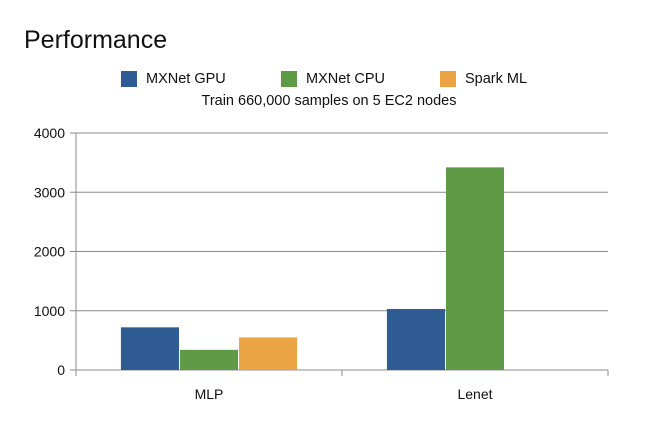  Describe the element at coordinates (96, 40) in the screenshot. I see `chart-title: Performance` at that location.